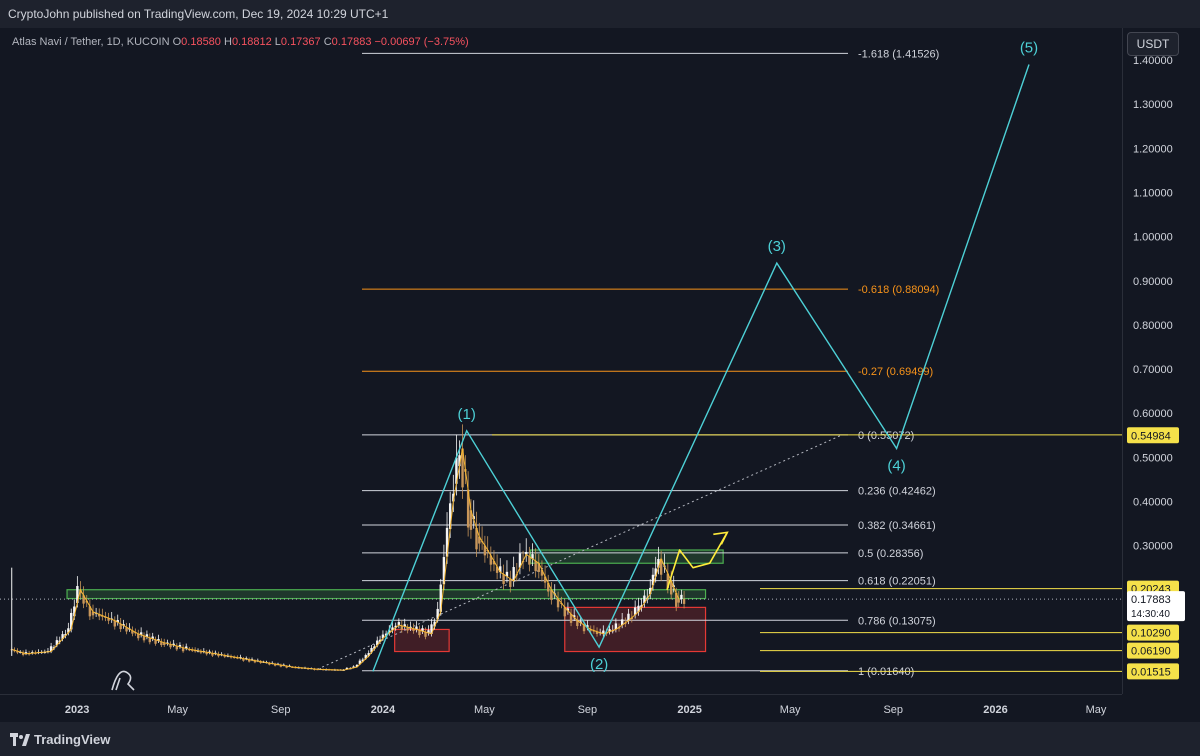  Describe the element at coordinates (1153, 370) in the screenshot. I see `price-tick-label-6: 0.70000` at that location.